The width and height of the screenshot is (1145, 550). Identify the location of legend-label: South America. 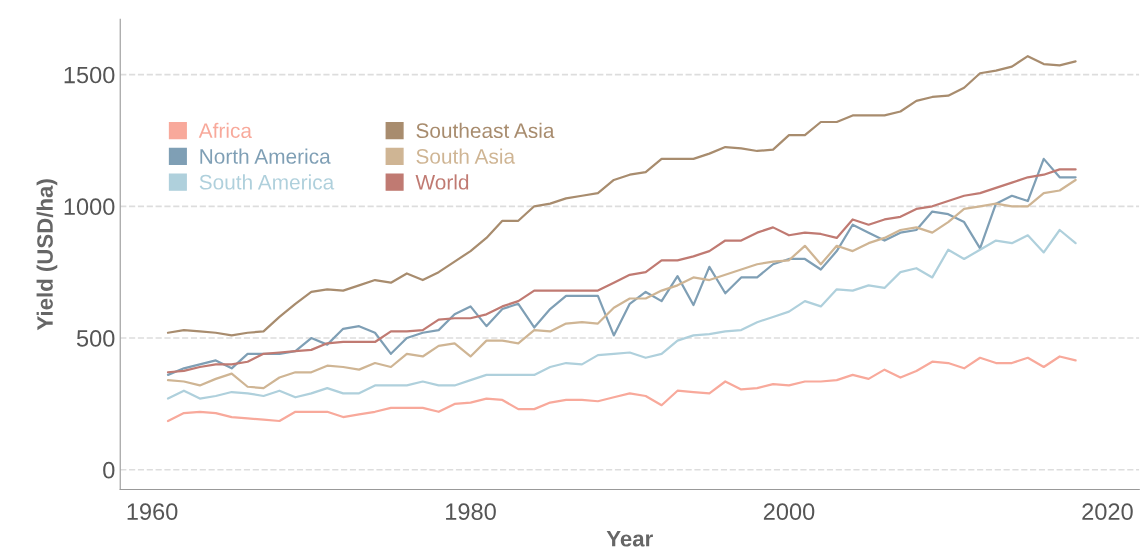
(267, 182).